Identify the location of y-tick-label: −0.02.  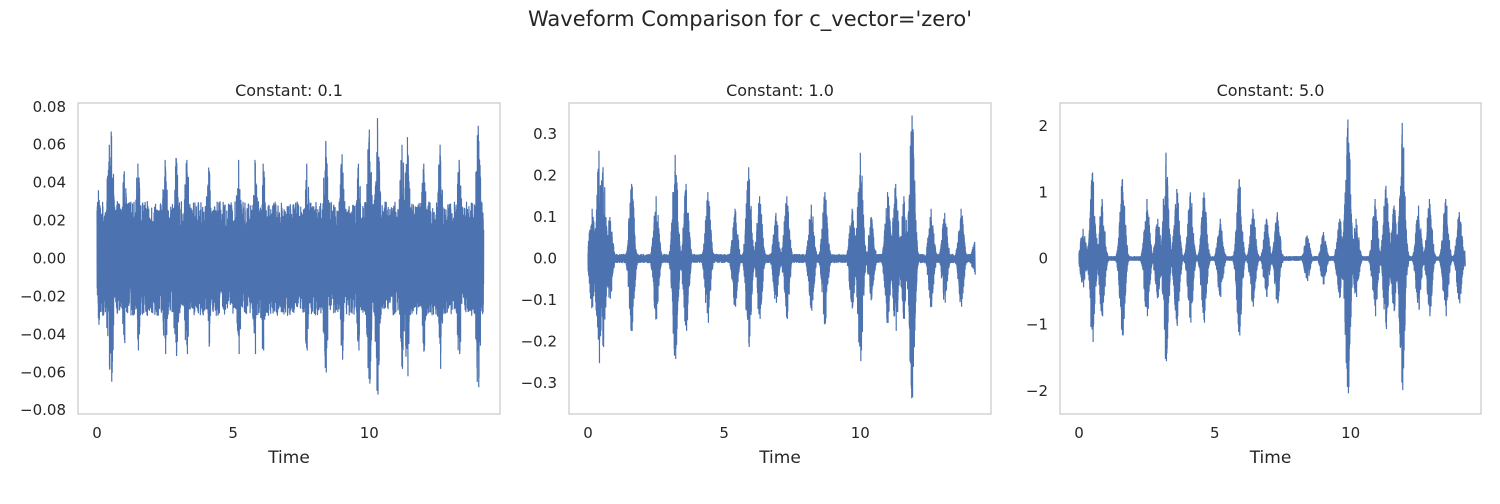
(43, 296).